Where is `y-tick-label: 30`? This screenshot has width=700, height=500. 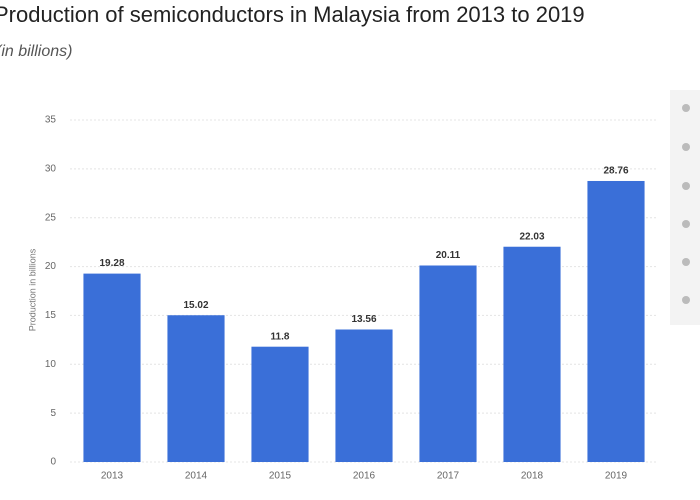
y-tick-label: 30 is located at coordinates (51, 168).